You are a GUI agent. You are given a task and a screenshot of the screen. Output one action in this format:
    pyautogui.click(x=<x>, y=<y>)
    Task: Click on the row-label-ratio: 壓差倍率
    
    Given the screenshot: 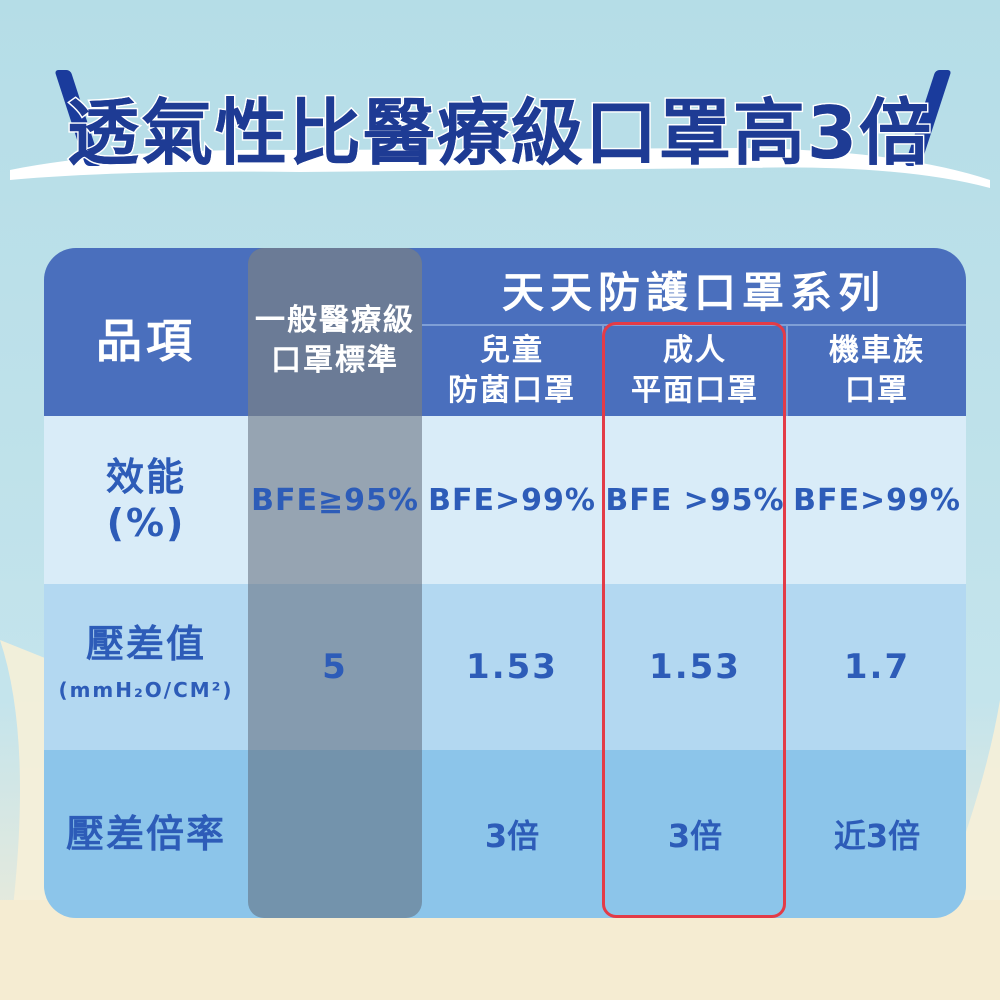 What is the action you would take?
    pyautogui.click(x=145, y=834)
    